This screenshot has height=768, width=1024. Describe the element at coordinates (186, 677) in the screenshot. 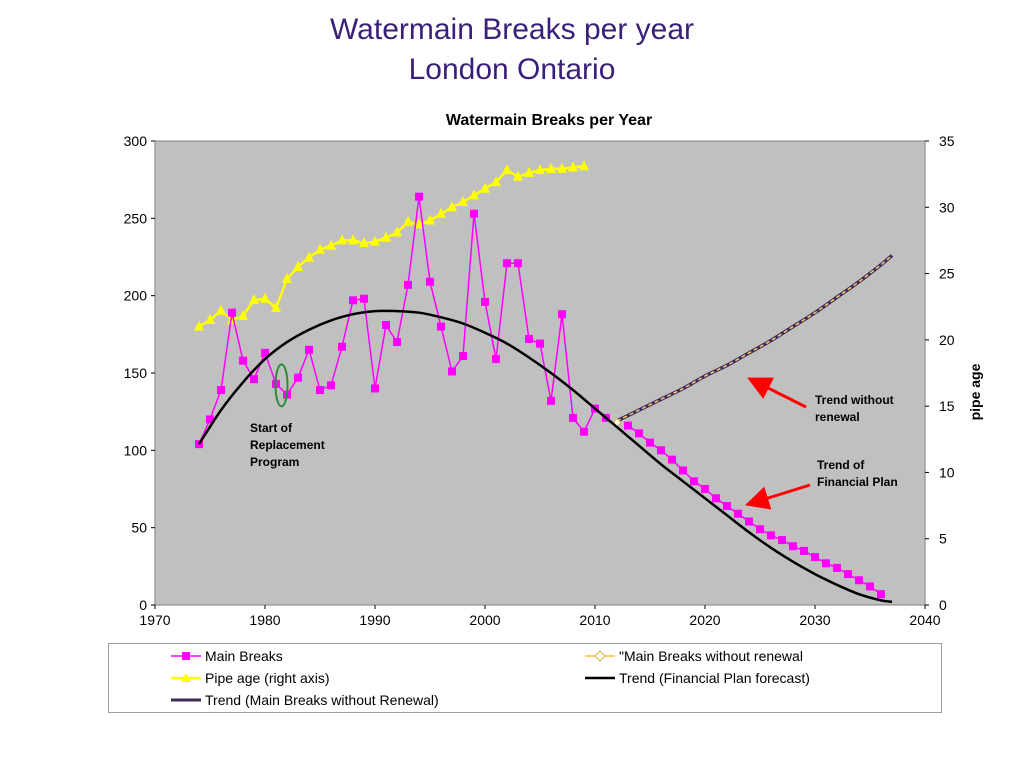

I see `pipe-age-legend-icon` at that location.